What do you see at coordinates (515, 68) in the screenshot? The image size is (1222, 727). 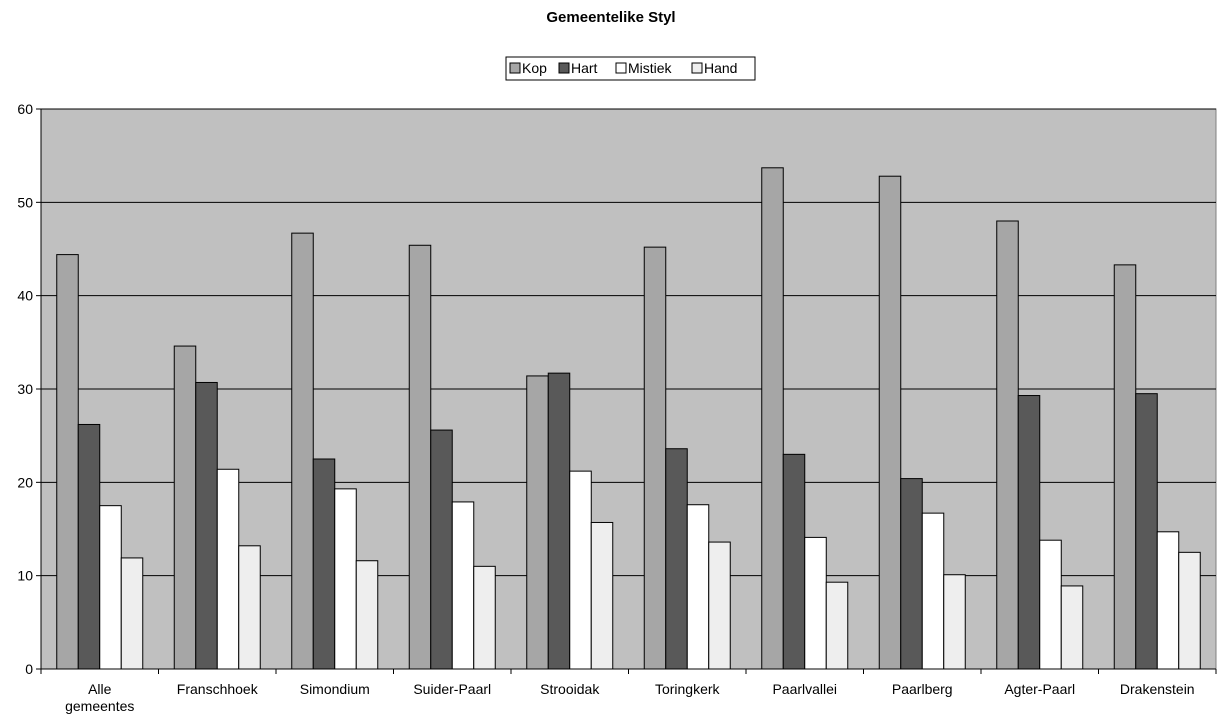 I see `legend-swatch-kop` at bounding box center [515, 68].